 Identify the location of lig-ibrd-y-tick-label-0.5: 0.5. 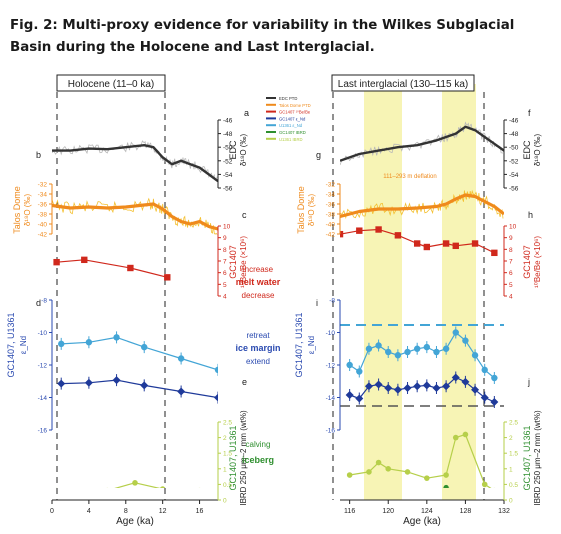
(513, 485).